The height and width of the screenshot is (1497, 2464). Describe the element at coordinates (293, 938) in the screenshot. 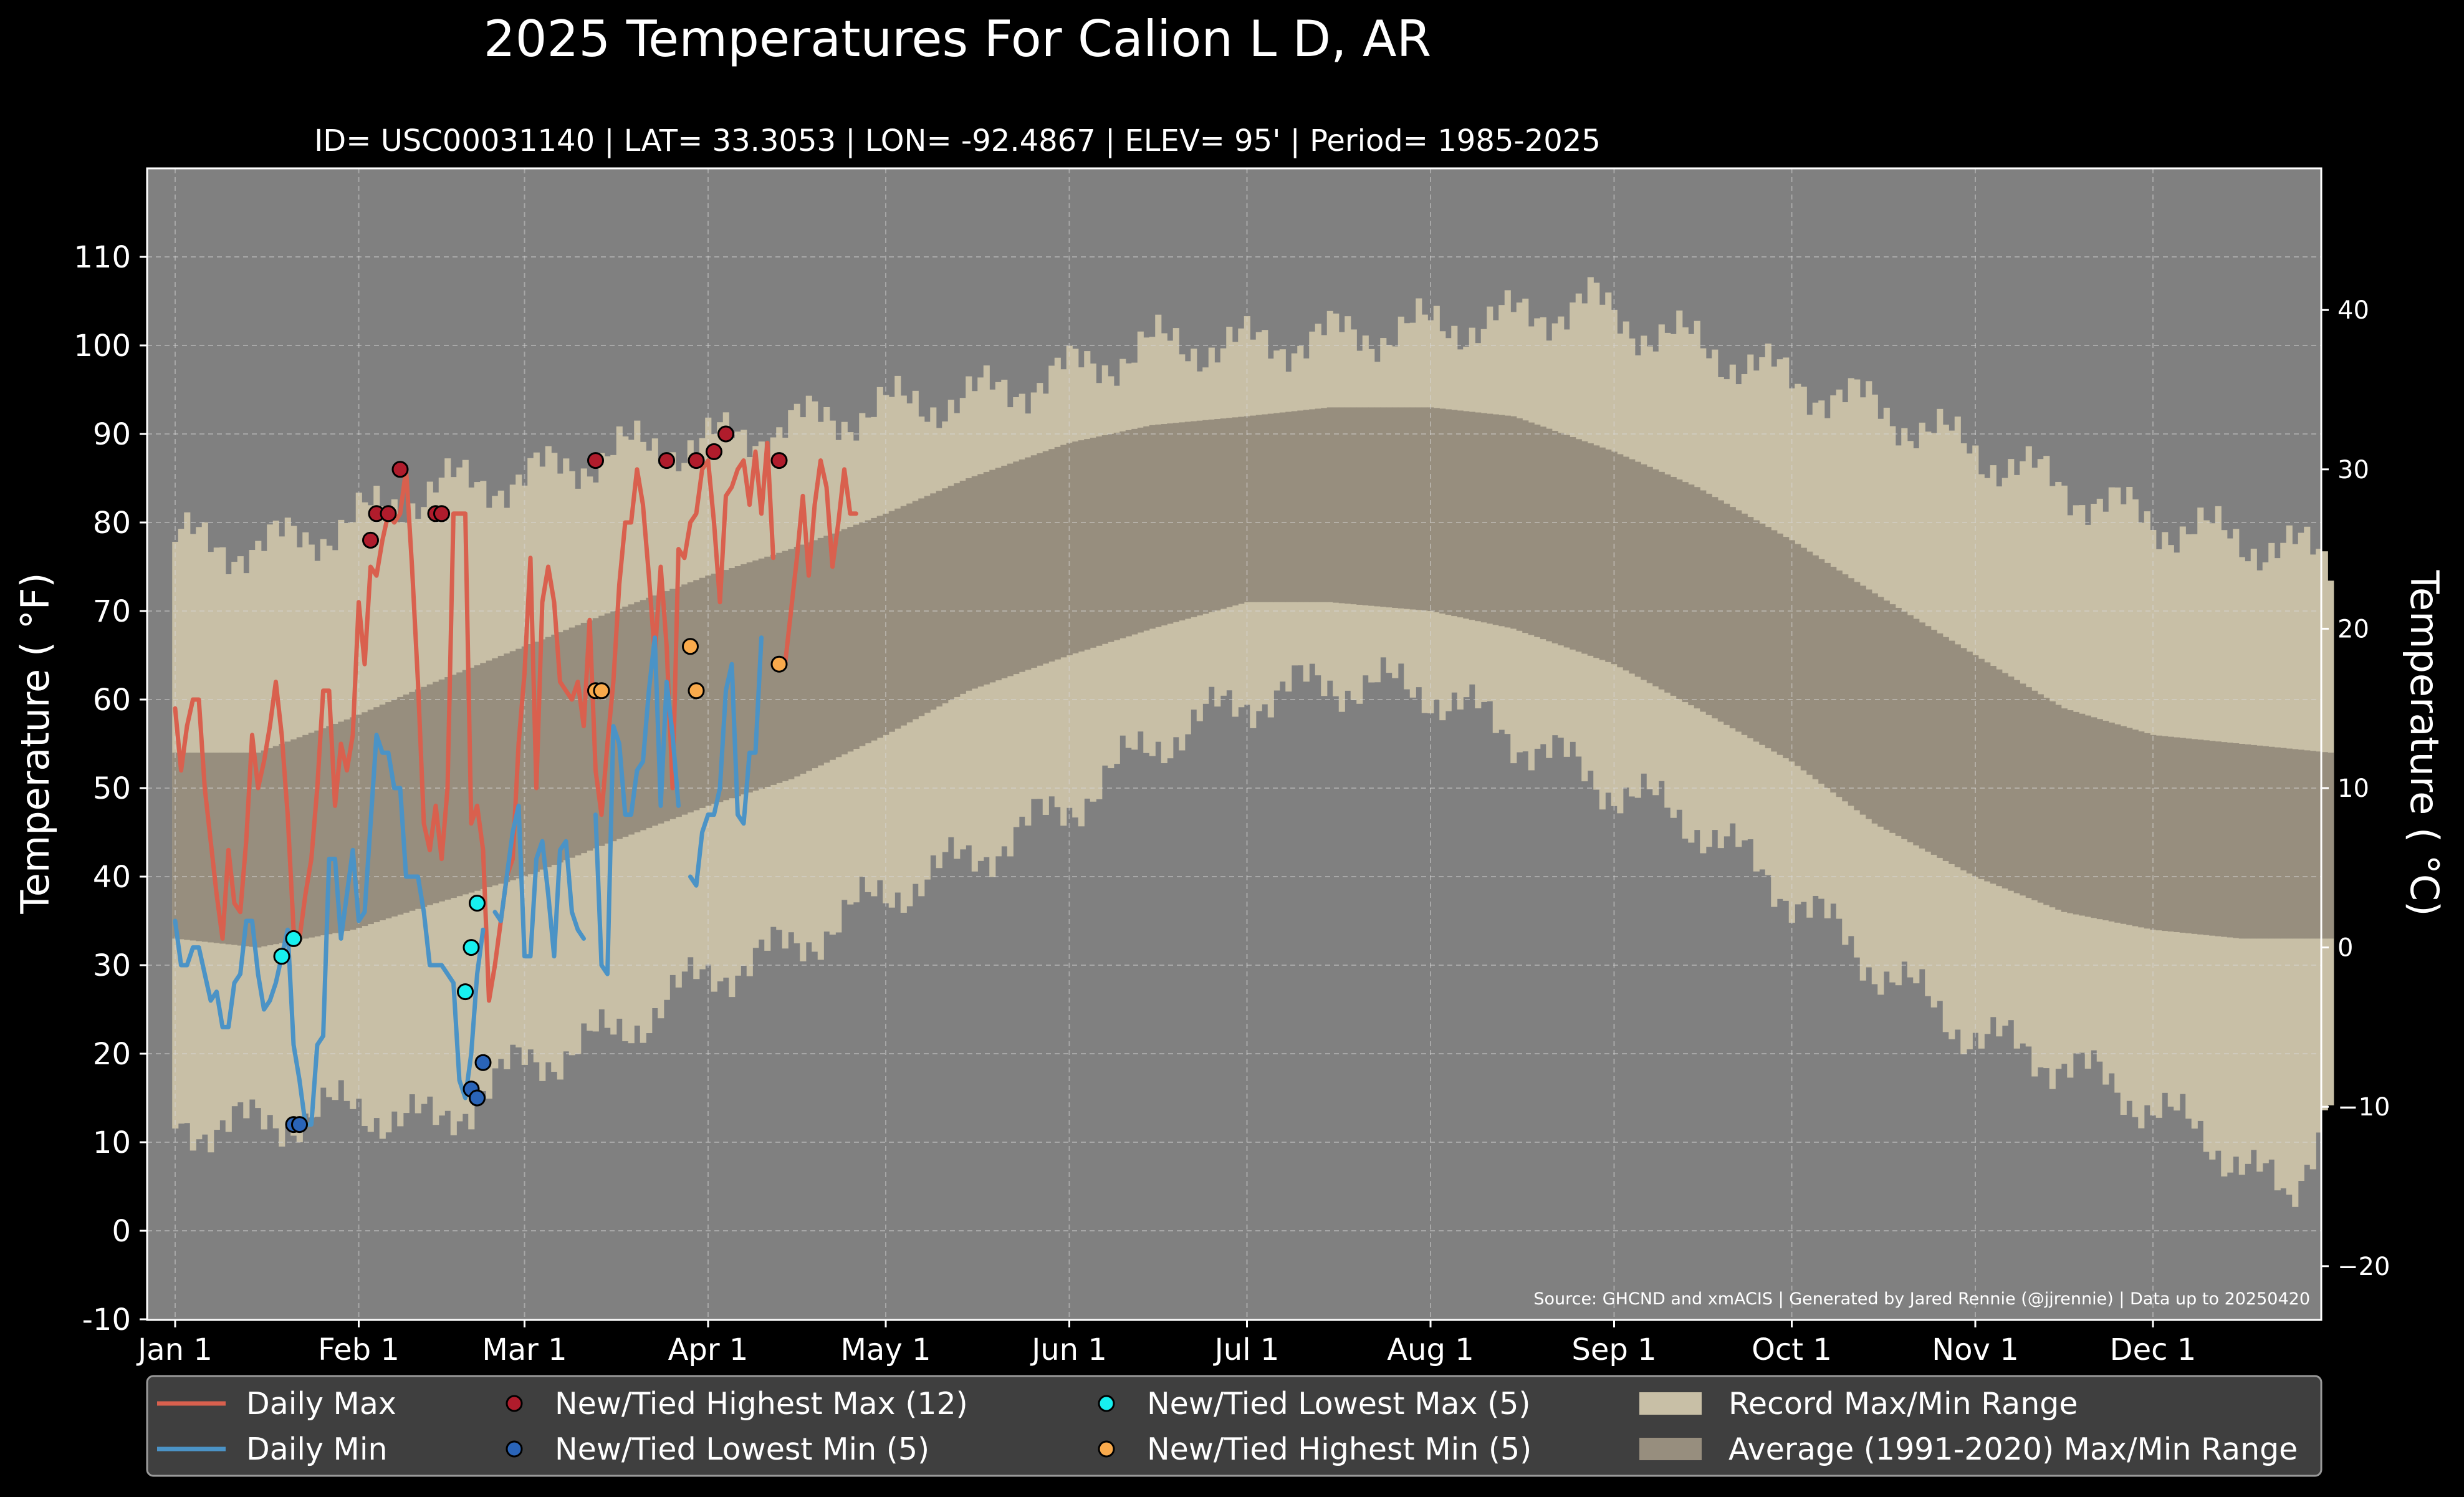

I see `new-low-max-marker` at that location.